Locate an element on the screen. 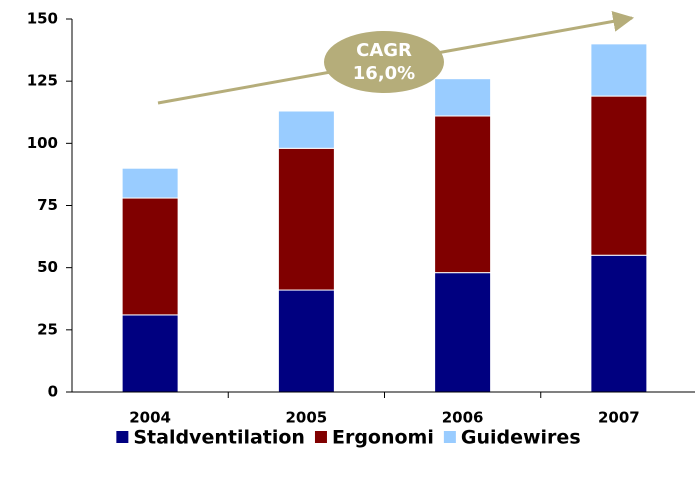  annotation: 16,0% is located at coordinates (384, 73).